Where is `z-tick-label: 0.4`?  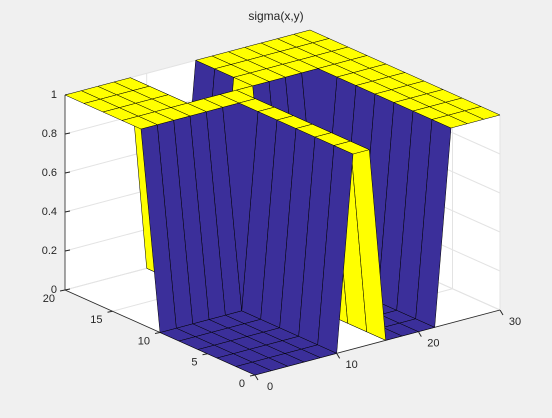 z-tick-label: 0.4 is located at coordinates (49, 212).